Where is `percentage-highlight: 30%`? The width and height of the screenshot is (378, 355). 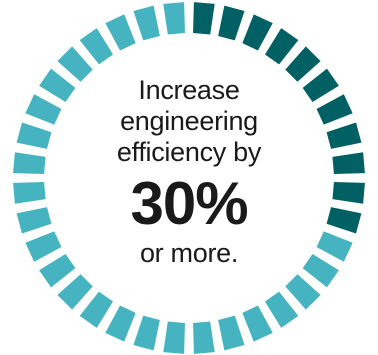
percentage-highlight: 30% is located at coordinates (189, 203).